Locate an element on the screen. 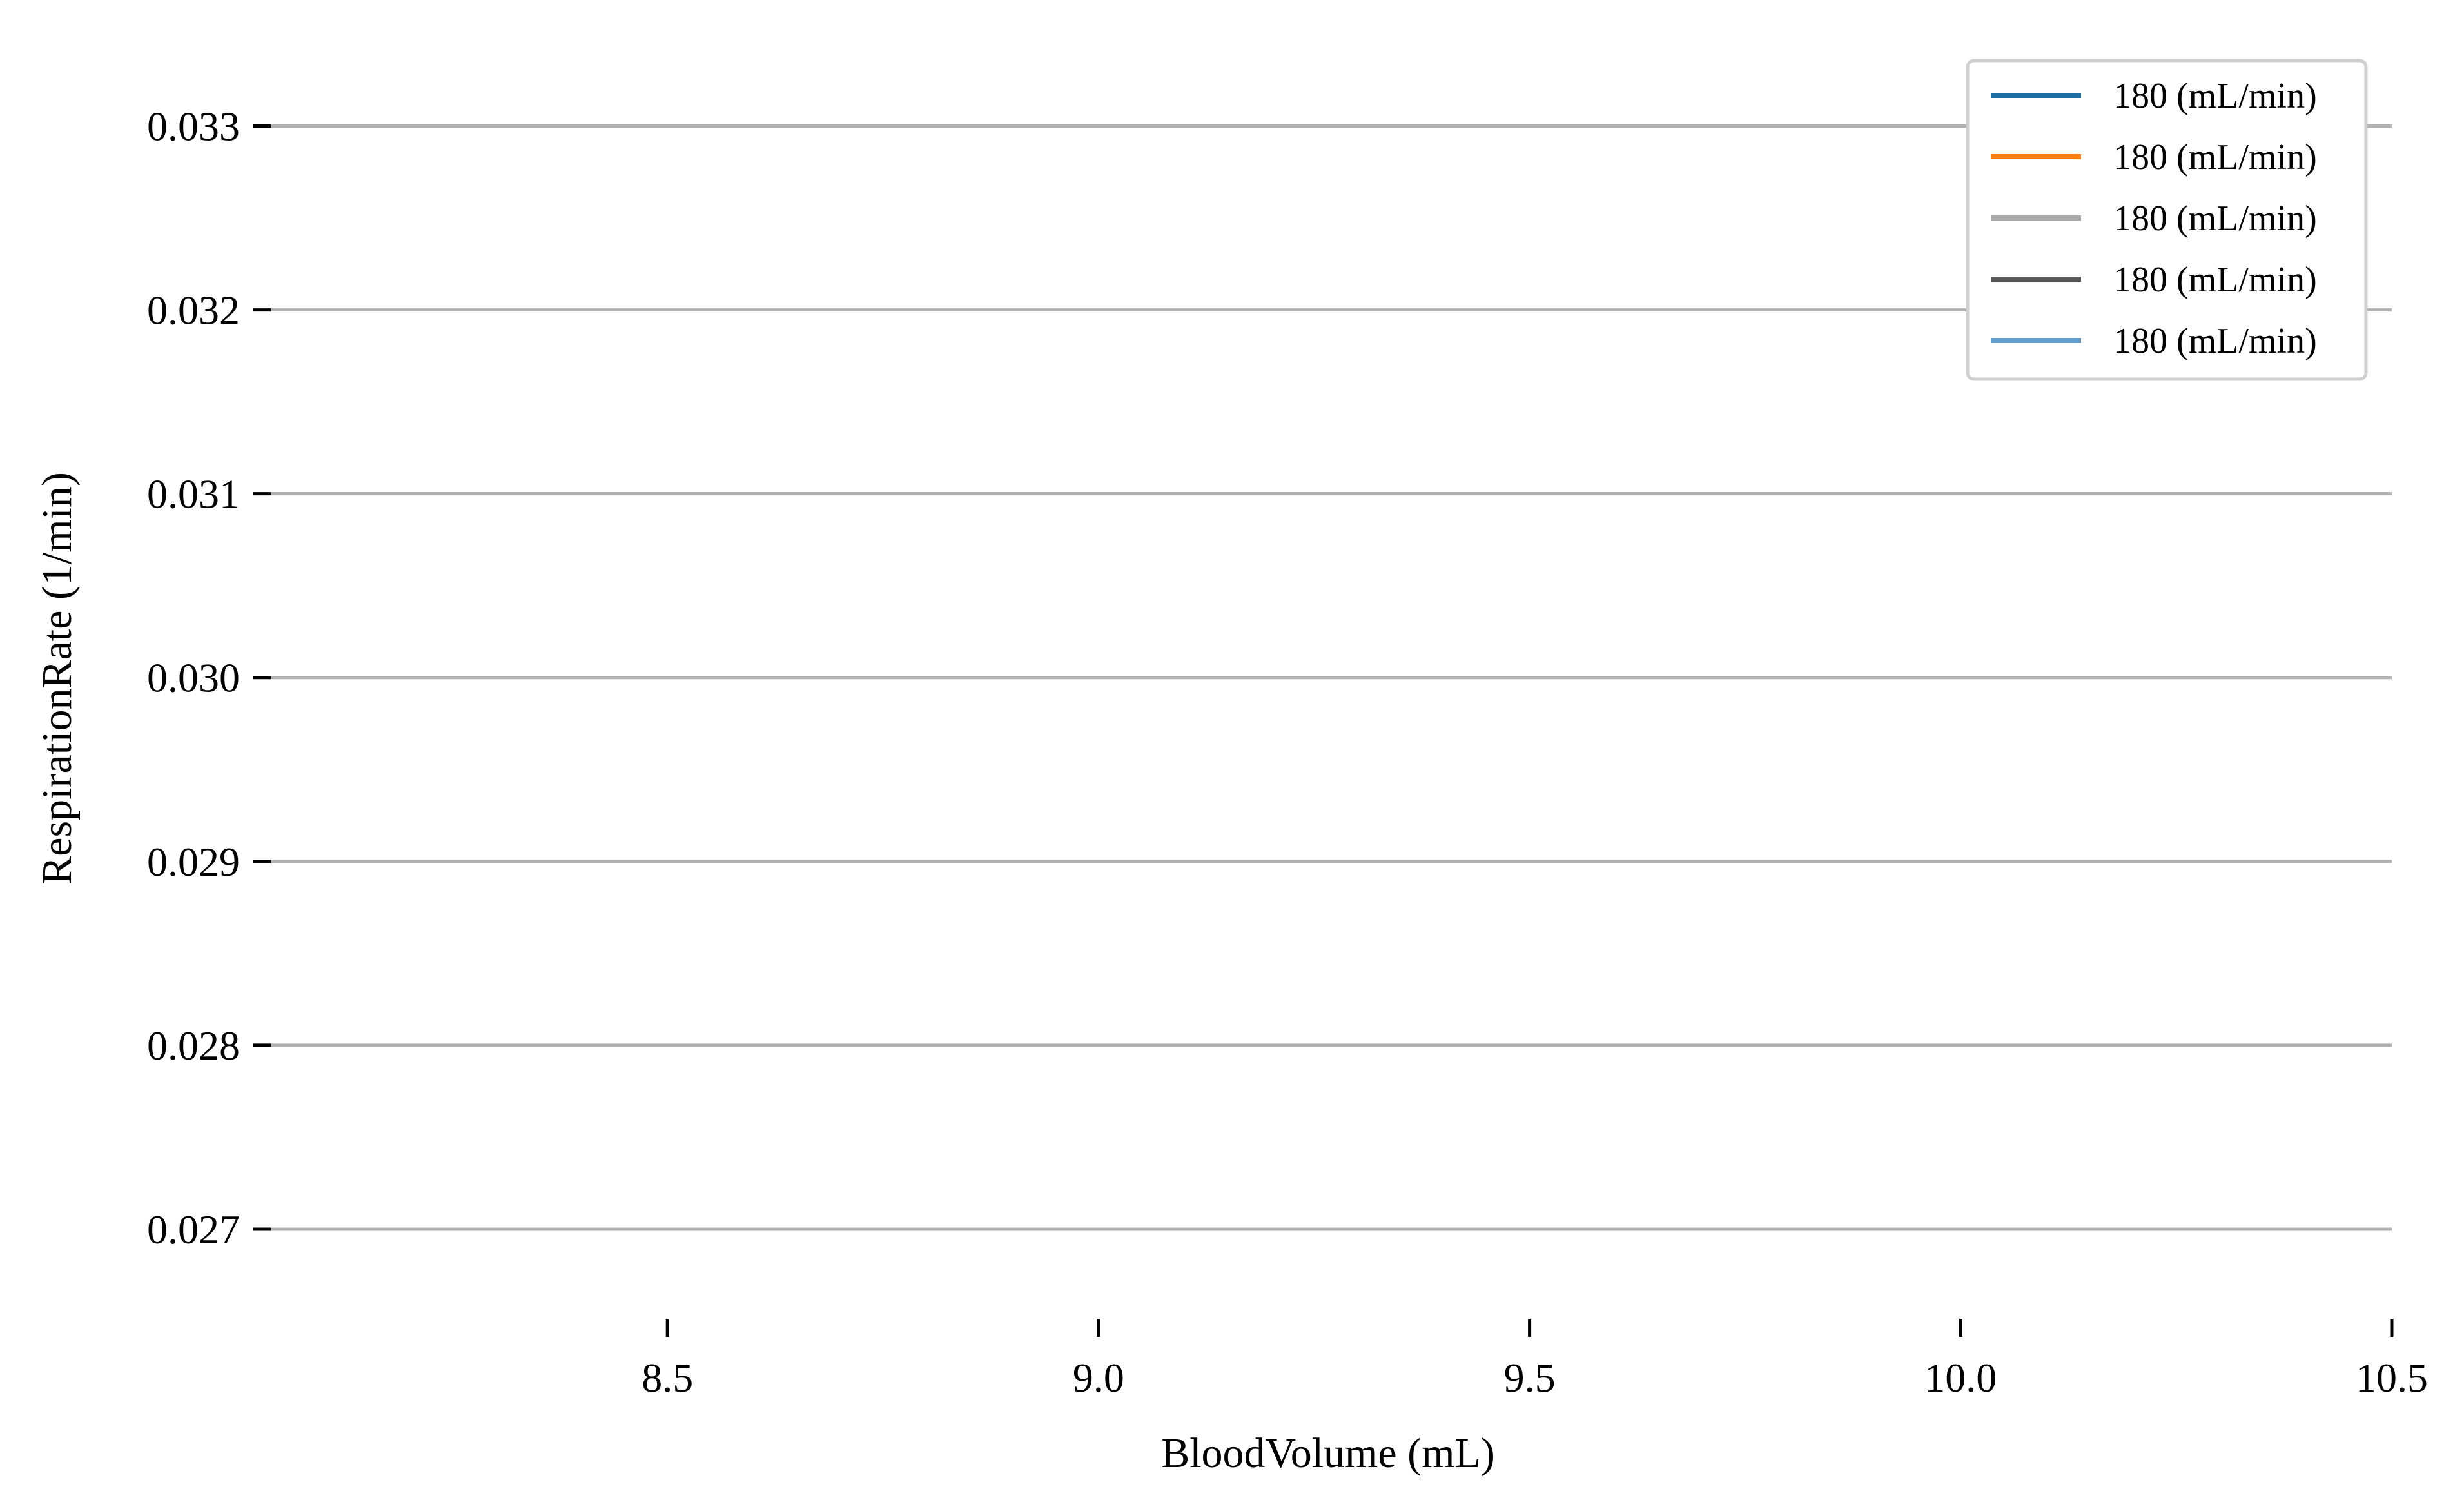  y-tick-label: 0.028 is located at coordinates (193, 1046).